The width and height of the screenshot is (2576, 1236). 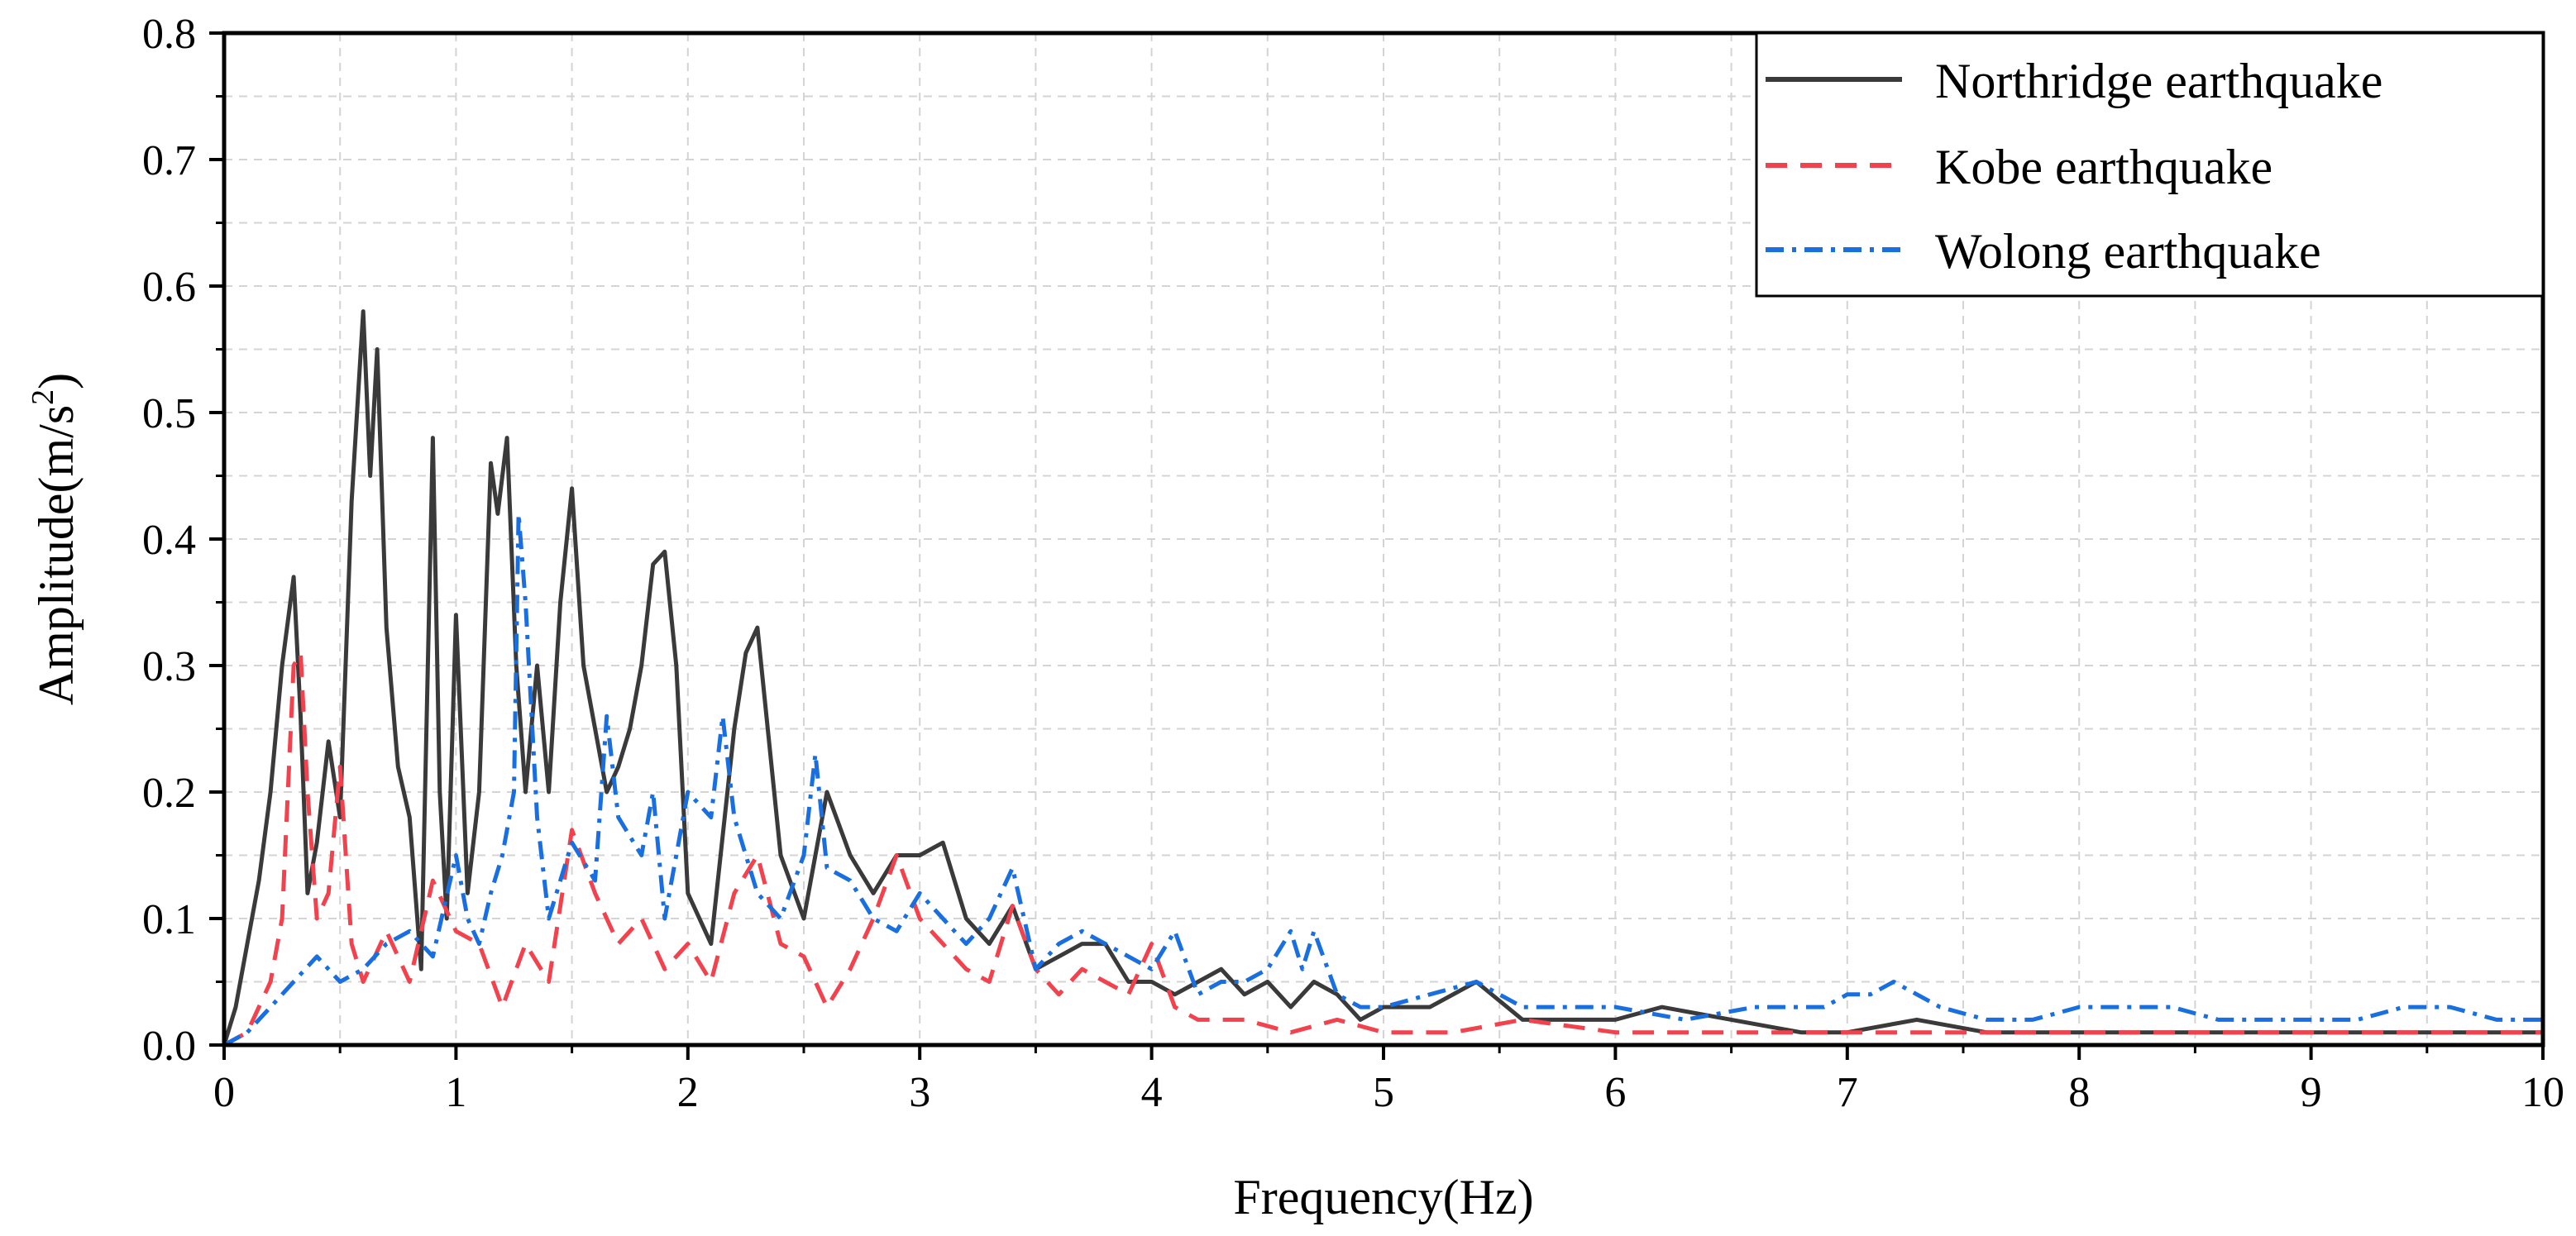 What do you see at coordinates (169, 288) in the screenshot?
I see `y-tick-label: 0.6` at bounding box center [169, 288].